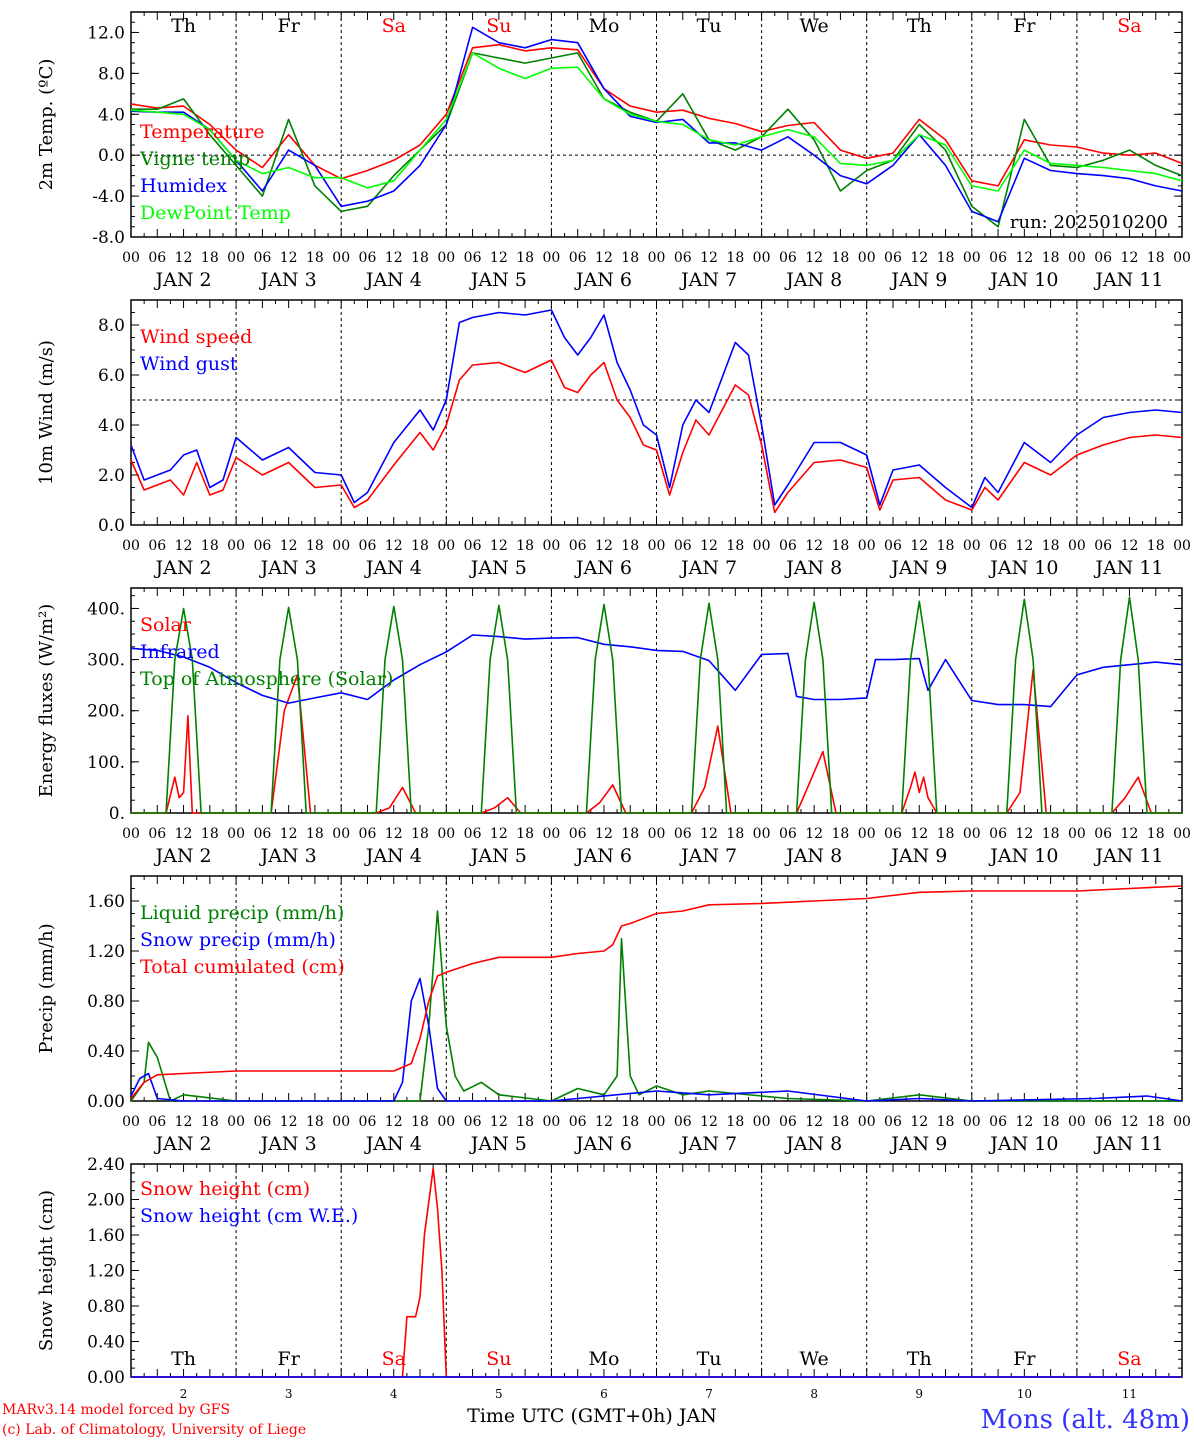 The image size is (1194, 1440). I want to click on y-tick-label: 0.0, so click(111, 156).